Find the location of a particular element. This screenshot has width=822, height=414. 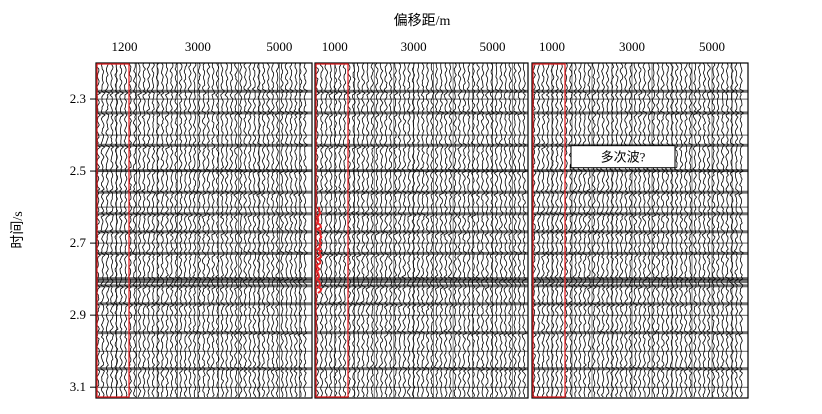

x-tick-label: 5000 is located at coordinates (493, 46).